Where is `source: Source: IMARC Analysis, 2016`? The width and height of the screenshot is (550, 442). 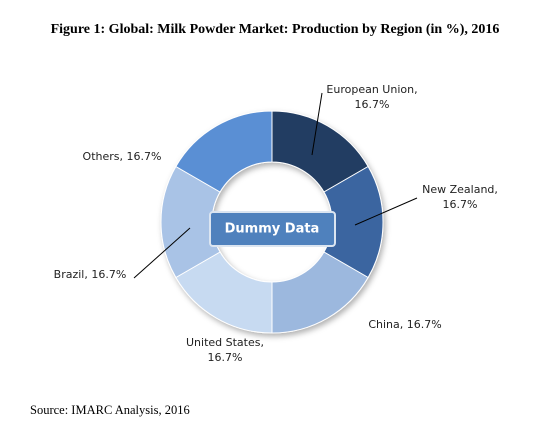 source: Source: IMARC Analysis, 2016 is located at coordinates (110, 410).